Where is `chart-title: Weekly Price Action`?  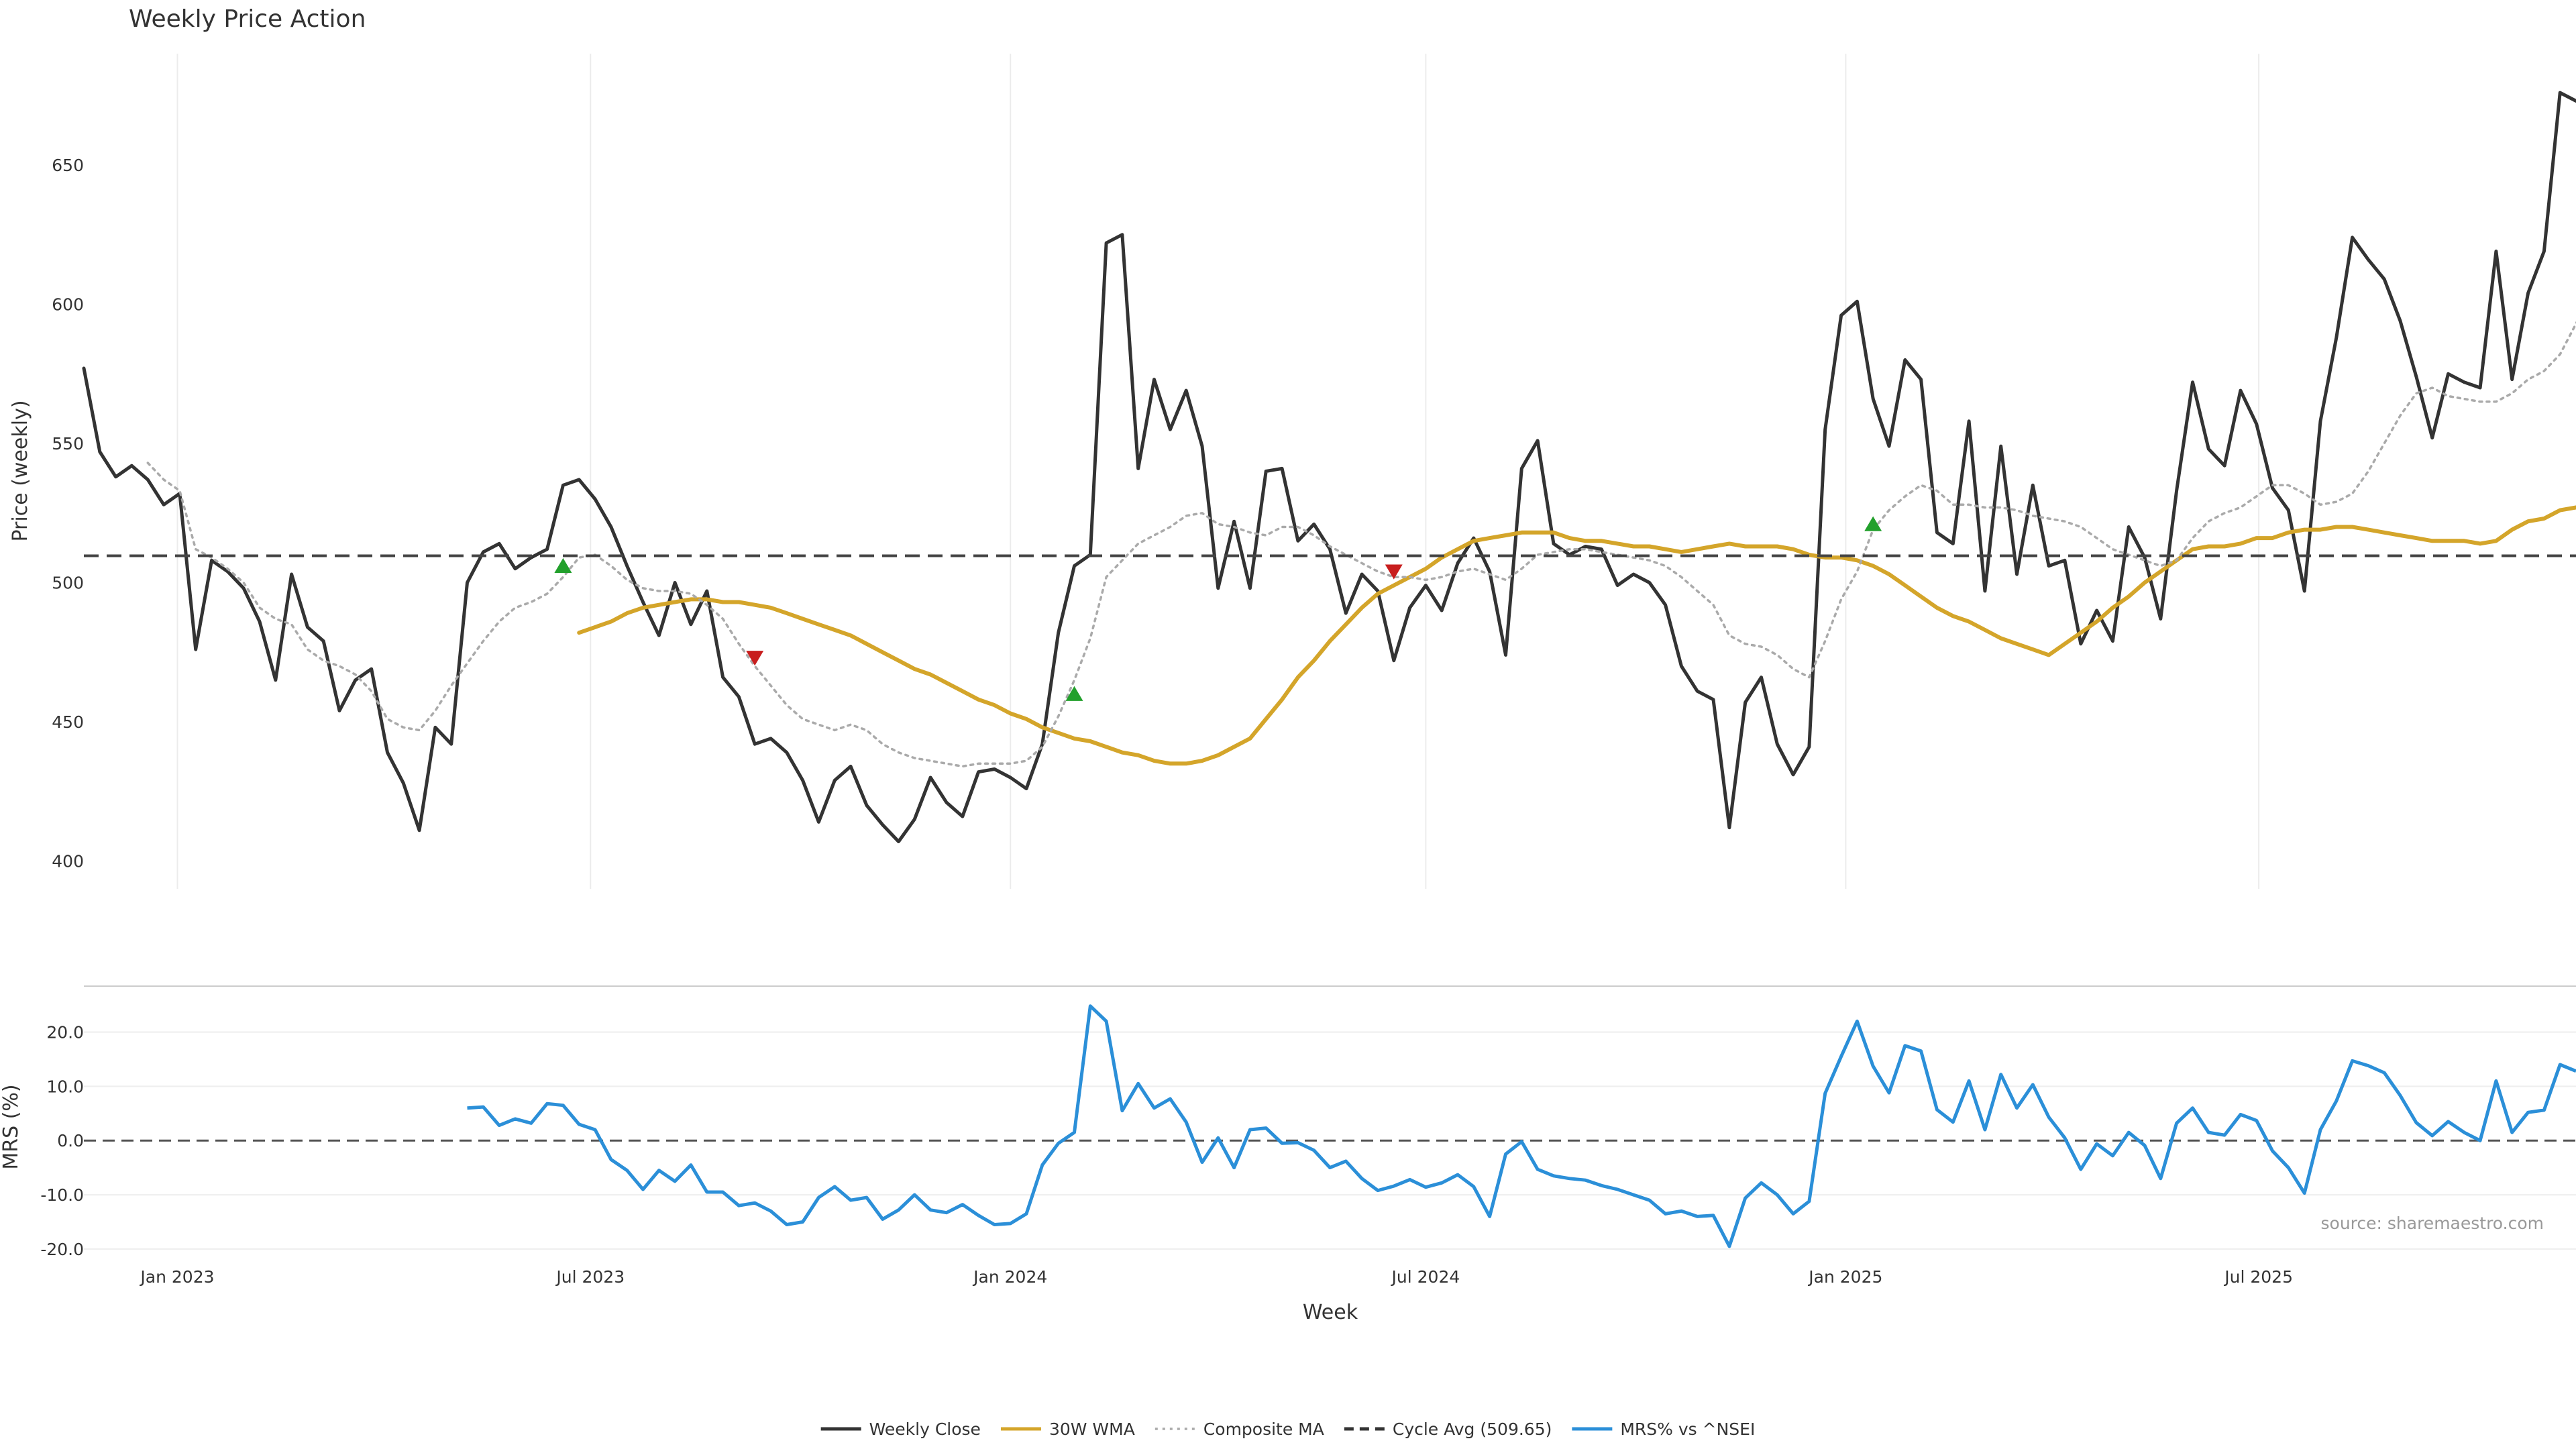 chart-title: Weekly Price Action is located at coordinates (247, 19).